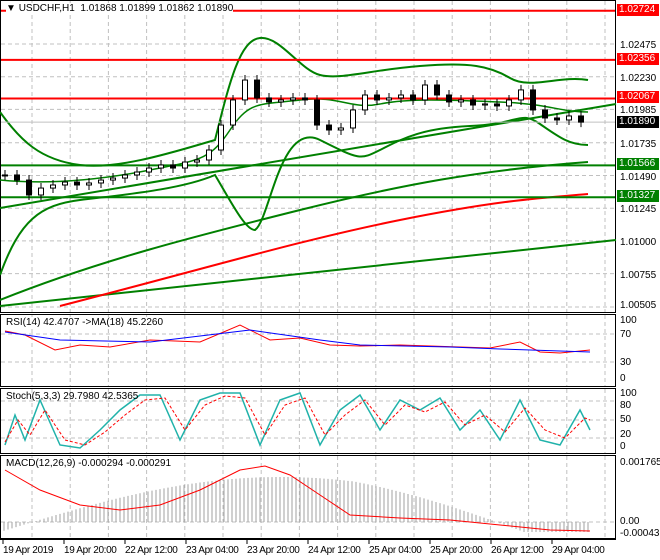 The width and height of the screenshot is (660, 560). Describe the element at coordinates (297, 420) in the screenshot. I see `stoch-signal-line` at that location.